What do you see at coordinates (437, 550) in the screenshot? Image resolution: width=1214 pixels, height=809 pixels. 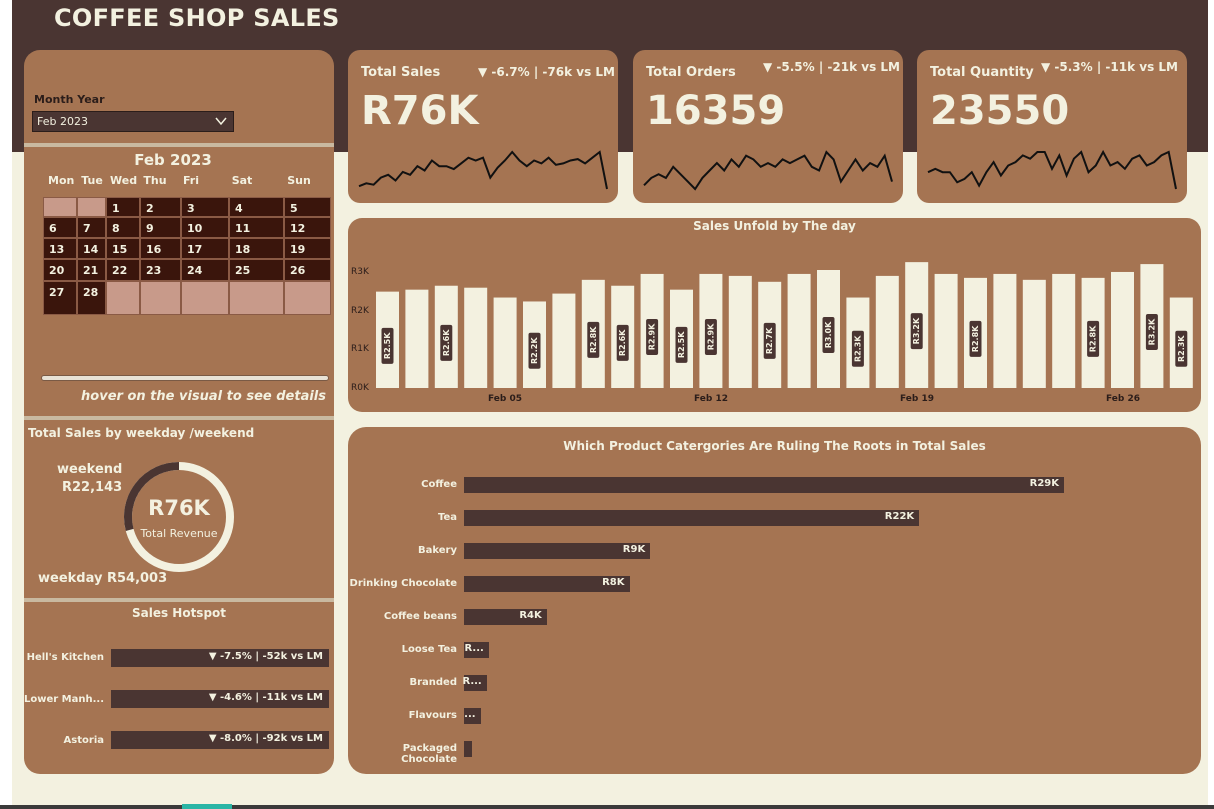 I see `category-label: Bakery` at bounding box center [437, 550].